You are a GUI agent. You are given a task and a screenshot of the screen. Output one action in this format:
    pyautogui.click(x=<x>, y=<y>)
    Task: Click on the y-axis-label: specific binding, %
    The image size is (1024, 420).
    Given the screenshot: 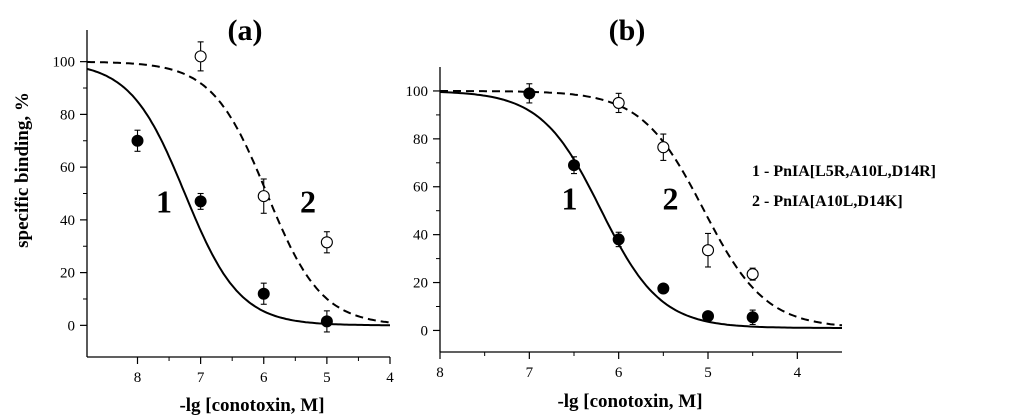 What is the action you would take?
    pyautogui.click(x=22, y=170)
    